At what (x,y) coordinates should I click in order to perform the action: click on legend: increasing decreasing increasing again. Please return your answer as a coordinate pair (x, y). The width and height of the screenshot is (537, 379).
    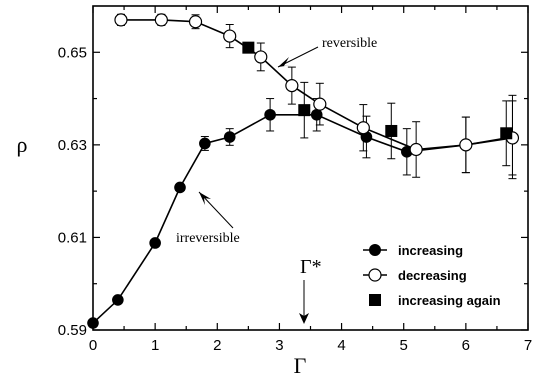
    Looking at the image, I should click on (432, 275).